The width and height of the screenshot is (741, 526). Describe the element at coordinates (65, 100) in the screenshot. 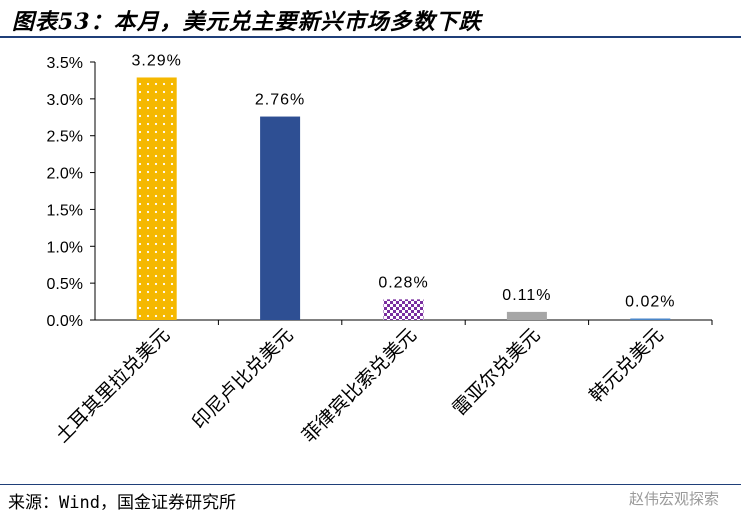

I see `y-tick-label: 3.0%` at that location.